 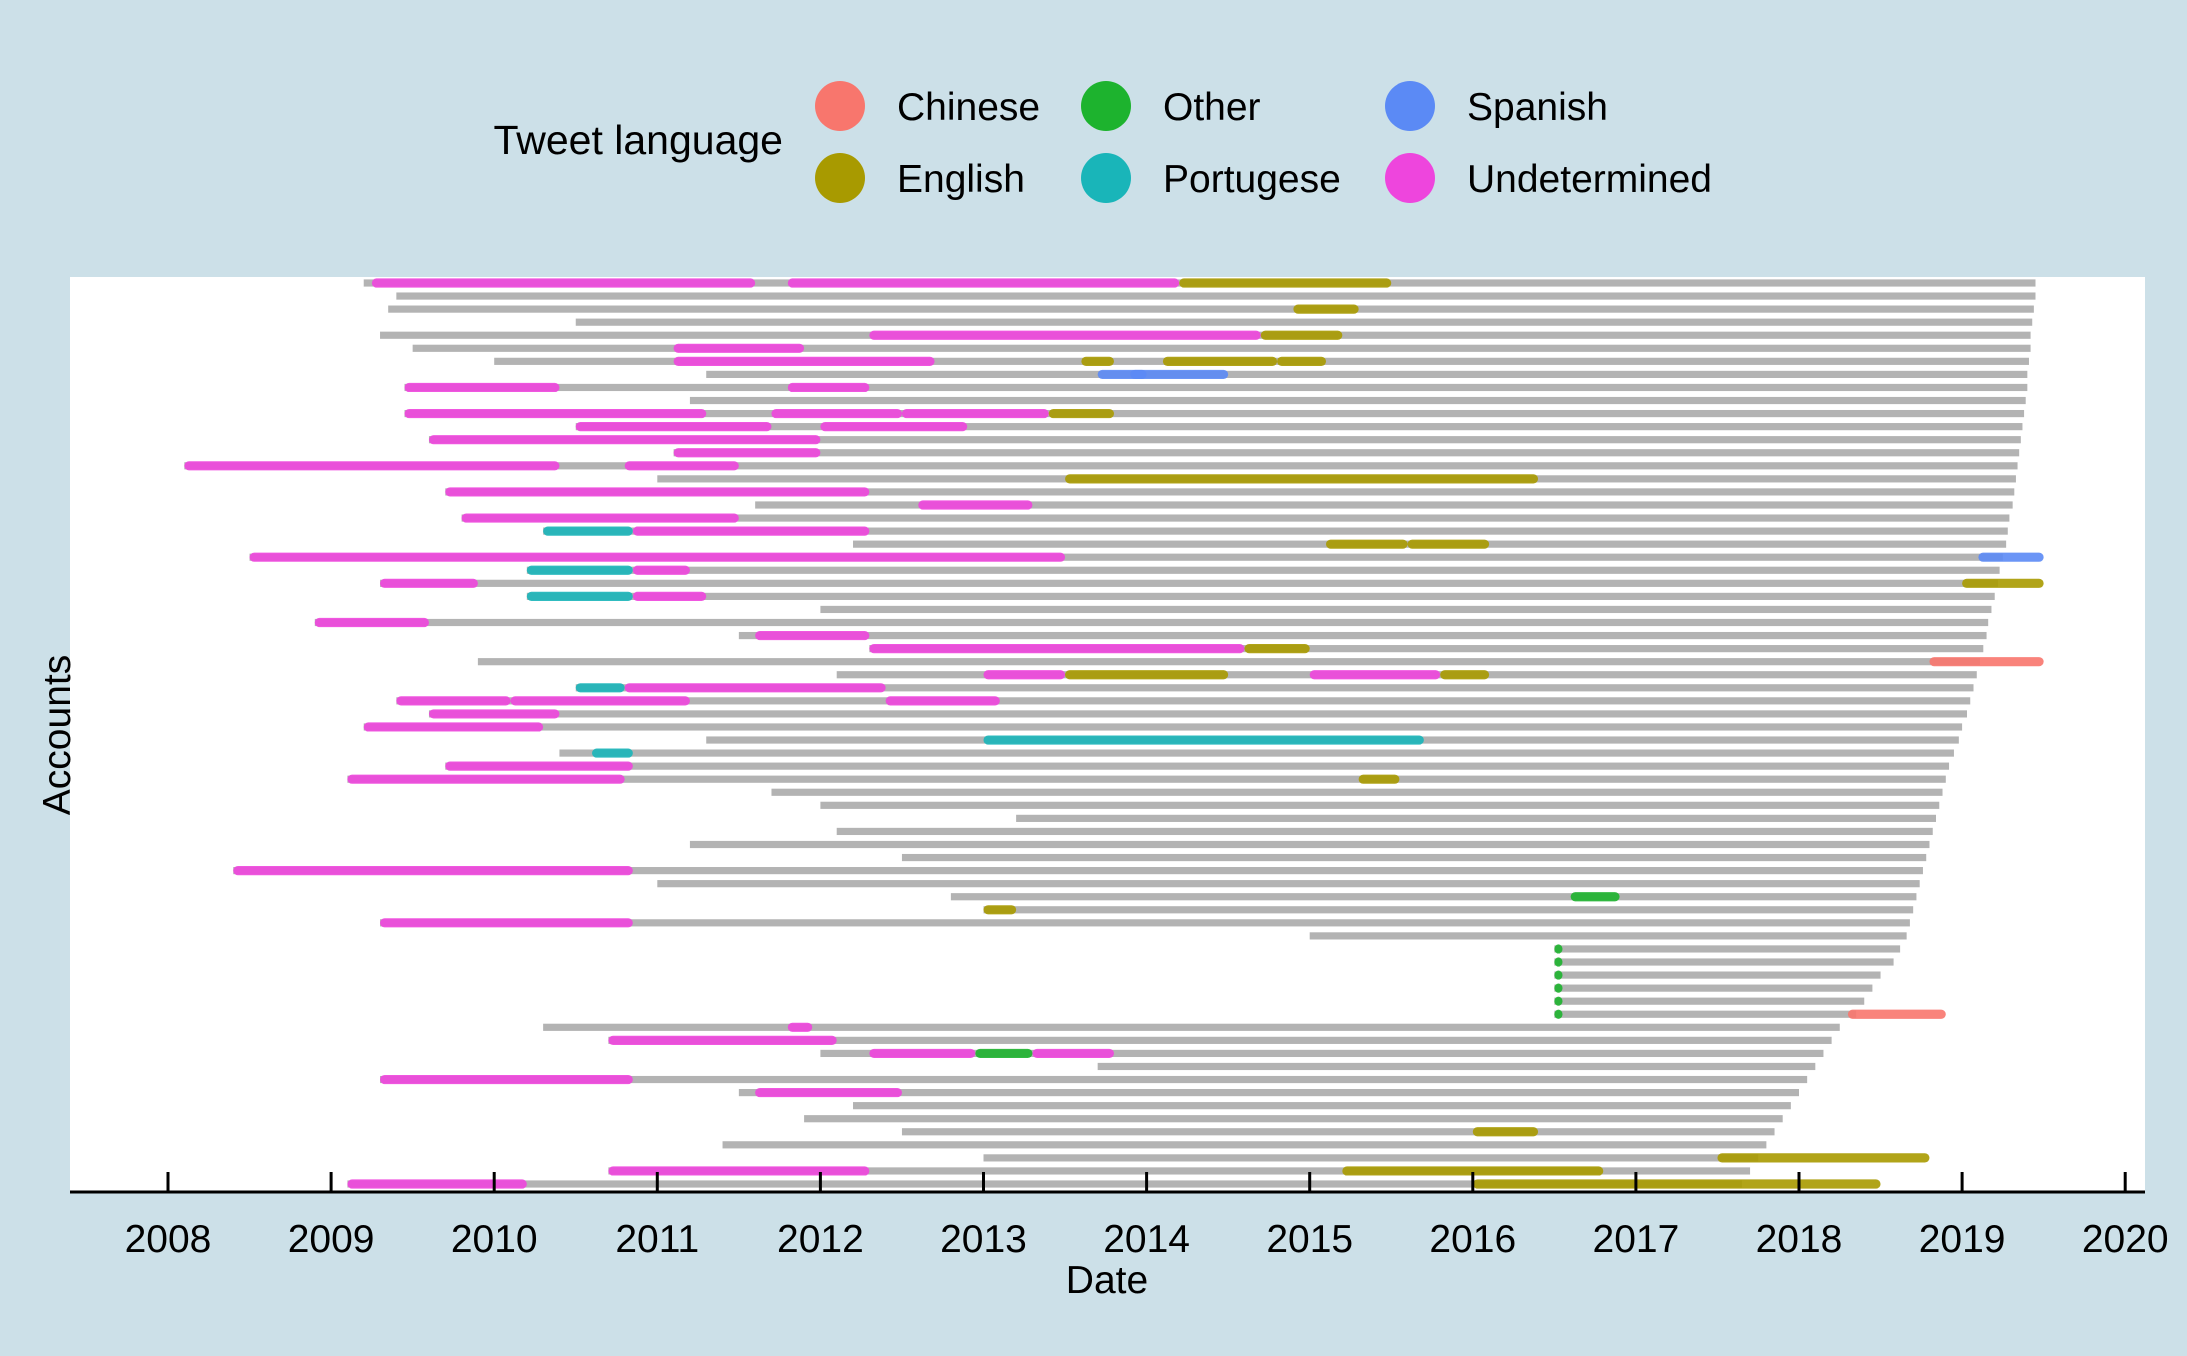 What do you see at coordinates (1410, 106) in the screenshot?
I see `legend-key-spanish` at bounding box center [1410, 106].